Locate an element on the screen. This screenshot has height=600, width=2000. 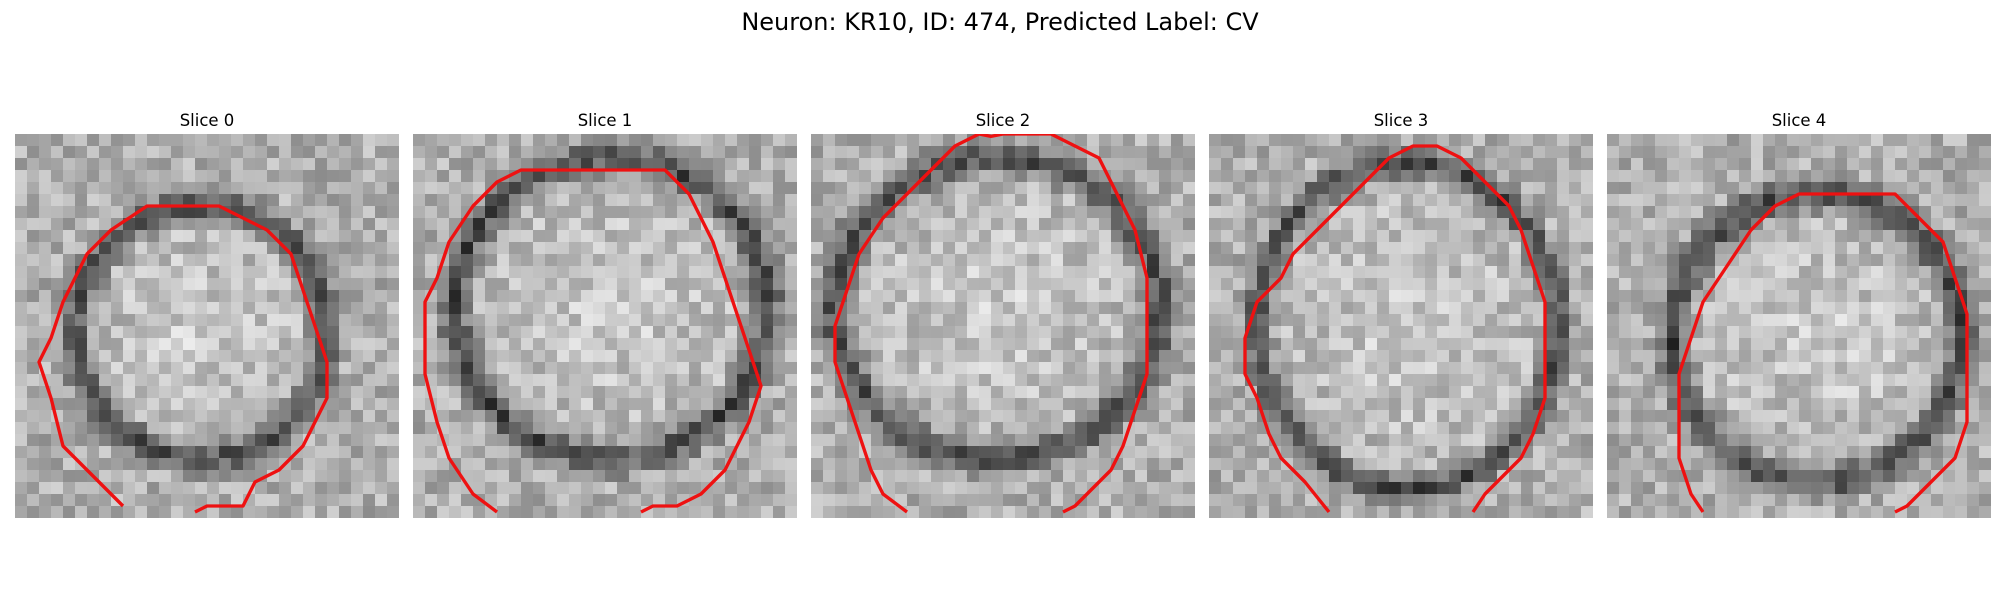
slice-title: Slice 4 is located at coordinates (1799, 120).